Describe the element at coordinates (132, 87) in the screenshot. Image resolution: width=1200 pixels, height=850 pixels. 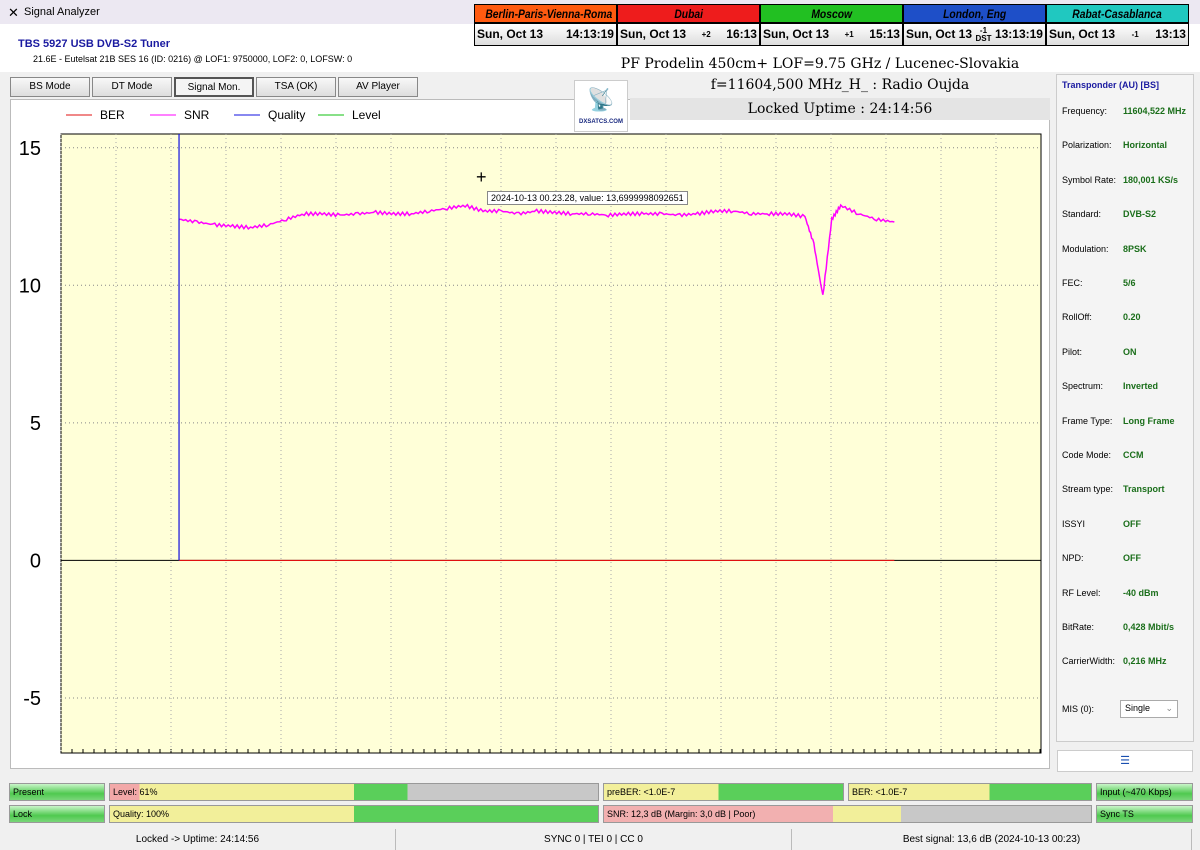
I see `tab-dt-mode: DT Mode` at that location.